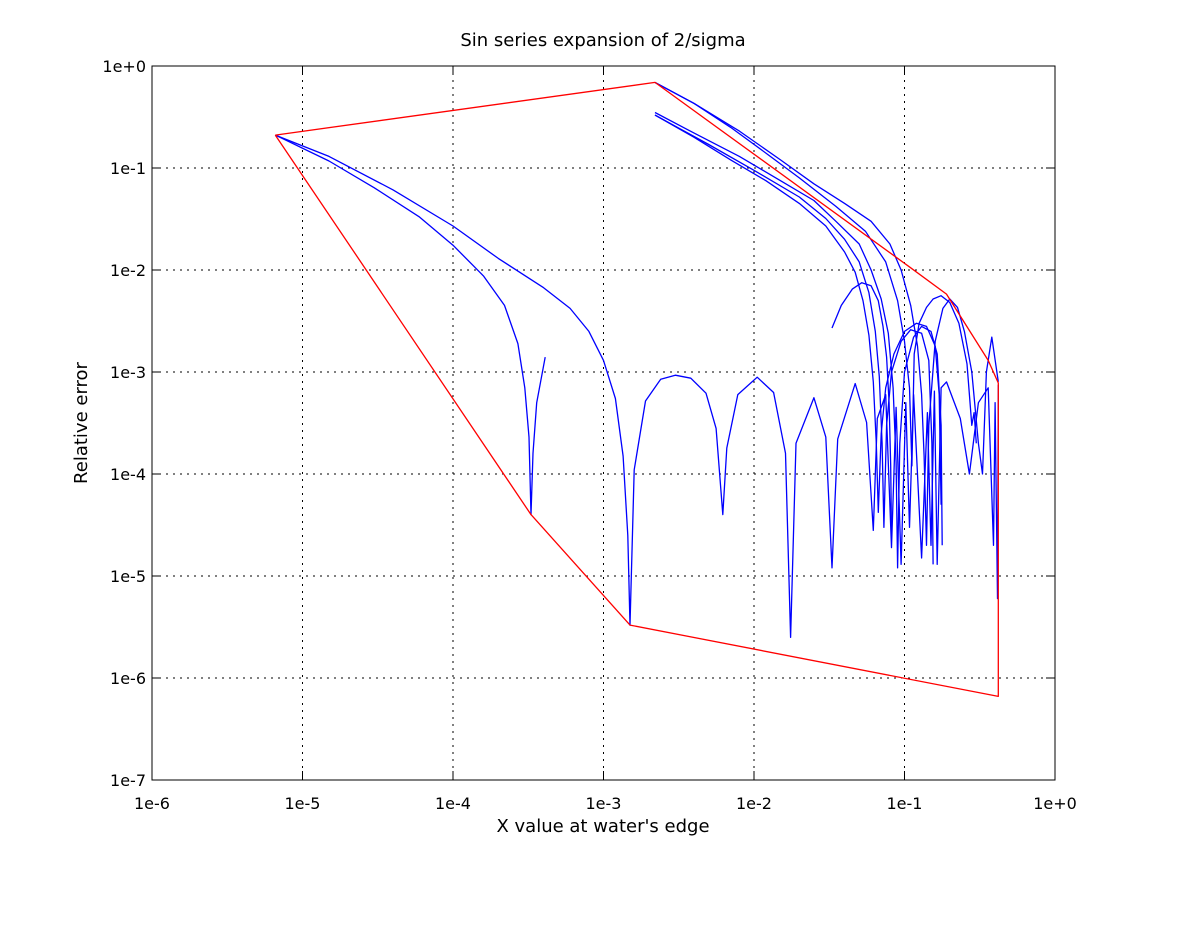 The image size is (1200, 938). Describe the element at coordinates (81, 422) in the screenshot. I see `y-axis-label: Relative error` at that location.